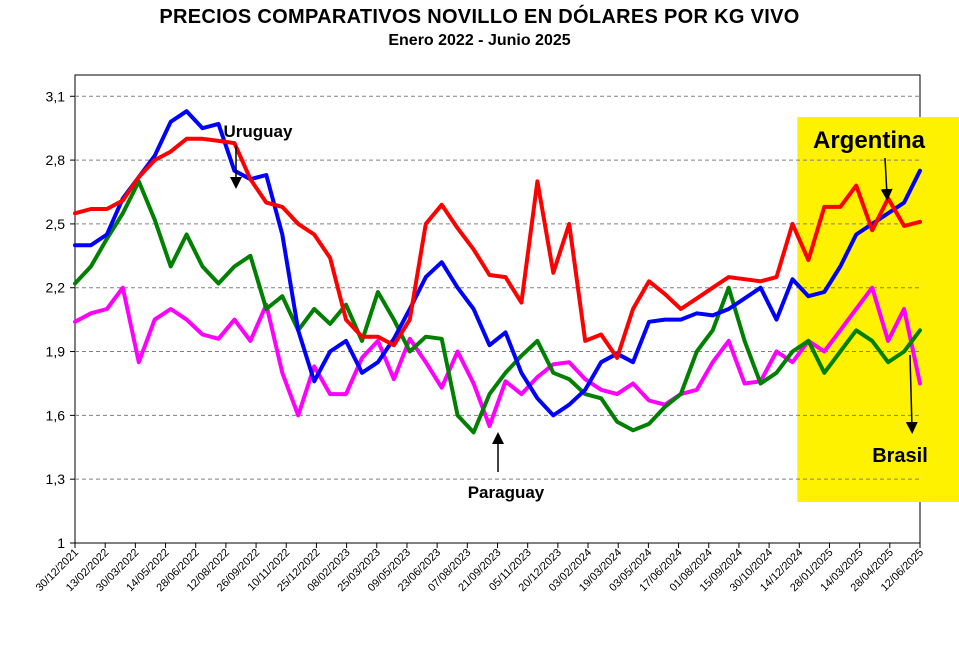 The height and width of the screenshot is (661, 959). I want to click on annotation-label-paraguay: Paraguay, so click(506, 492).